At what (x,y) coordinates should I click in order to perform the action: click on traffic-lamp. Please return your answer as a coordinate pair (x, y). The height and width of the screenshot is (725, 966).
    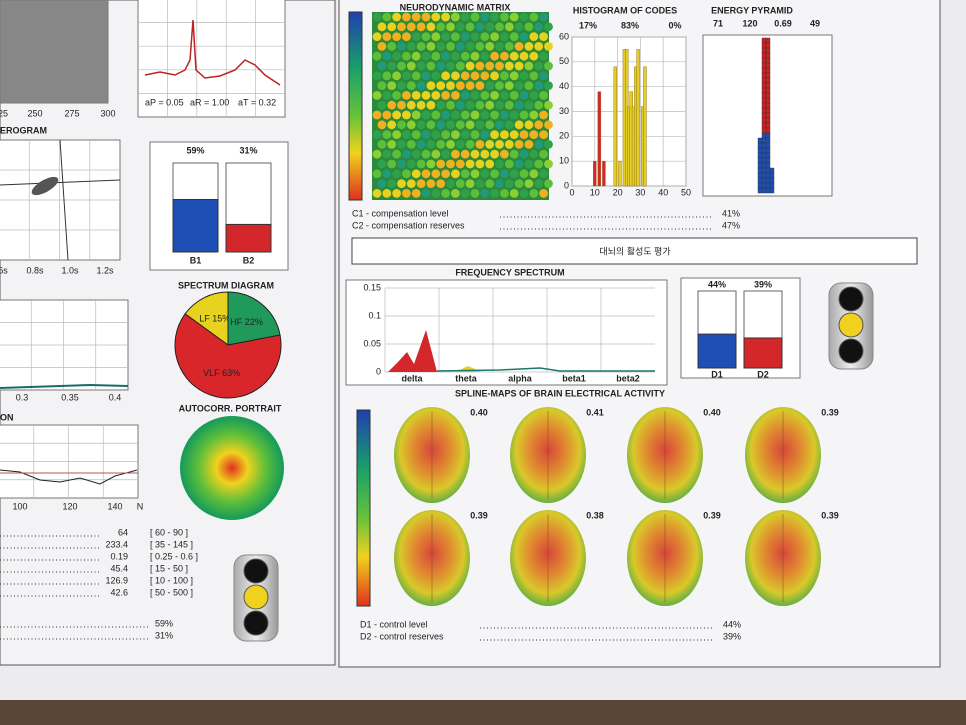
    Looking at the image, I should click on (256, 571).